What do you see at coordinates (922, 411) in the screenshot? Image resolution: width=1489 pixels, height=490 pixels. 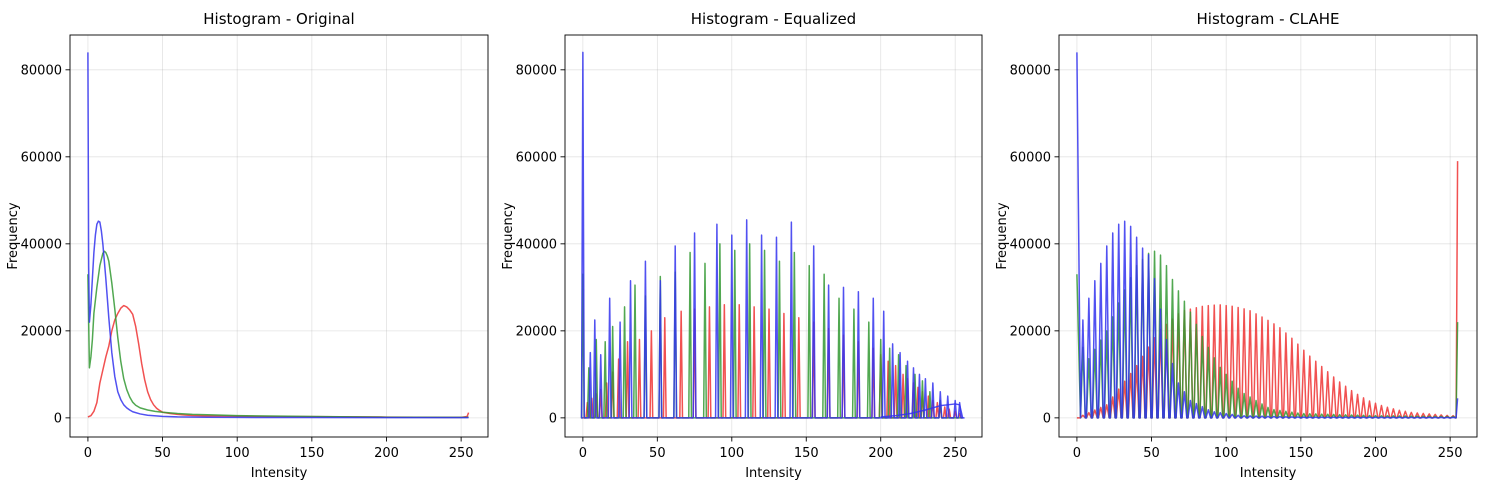 I see `series-line-blue` at bounding box center [922, 411].